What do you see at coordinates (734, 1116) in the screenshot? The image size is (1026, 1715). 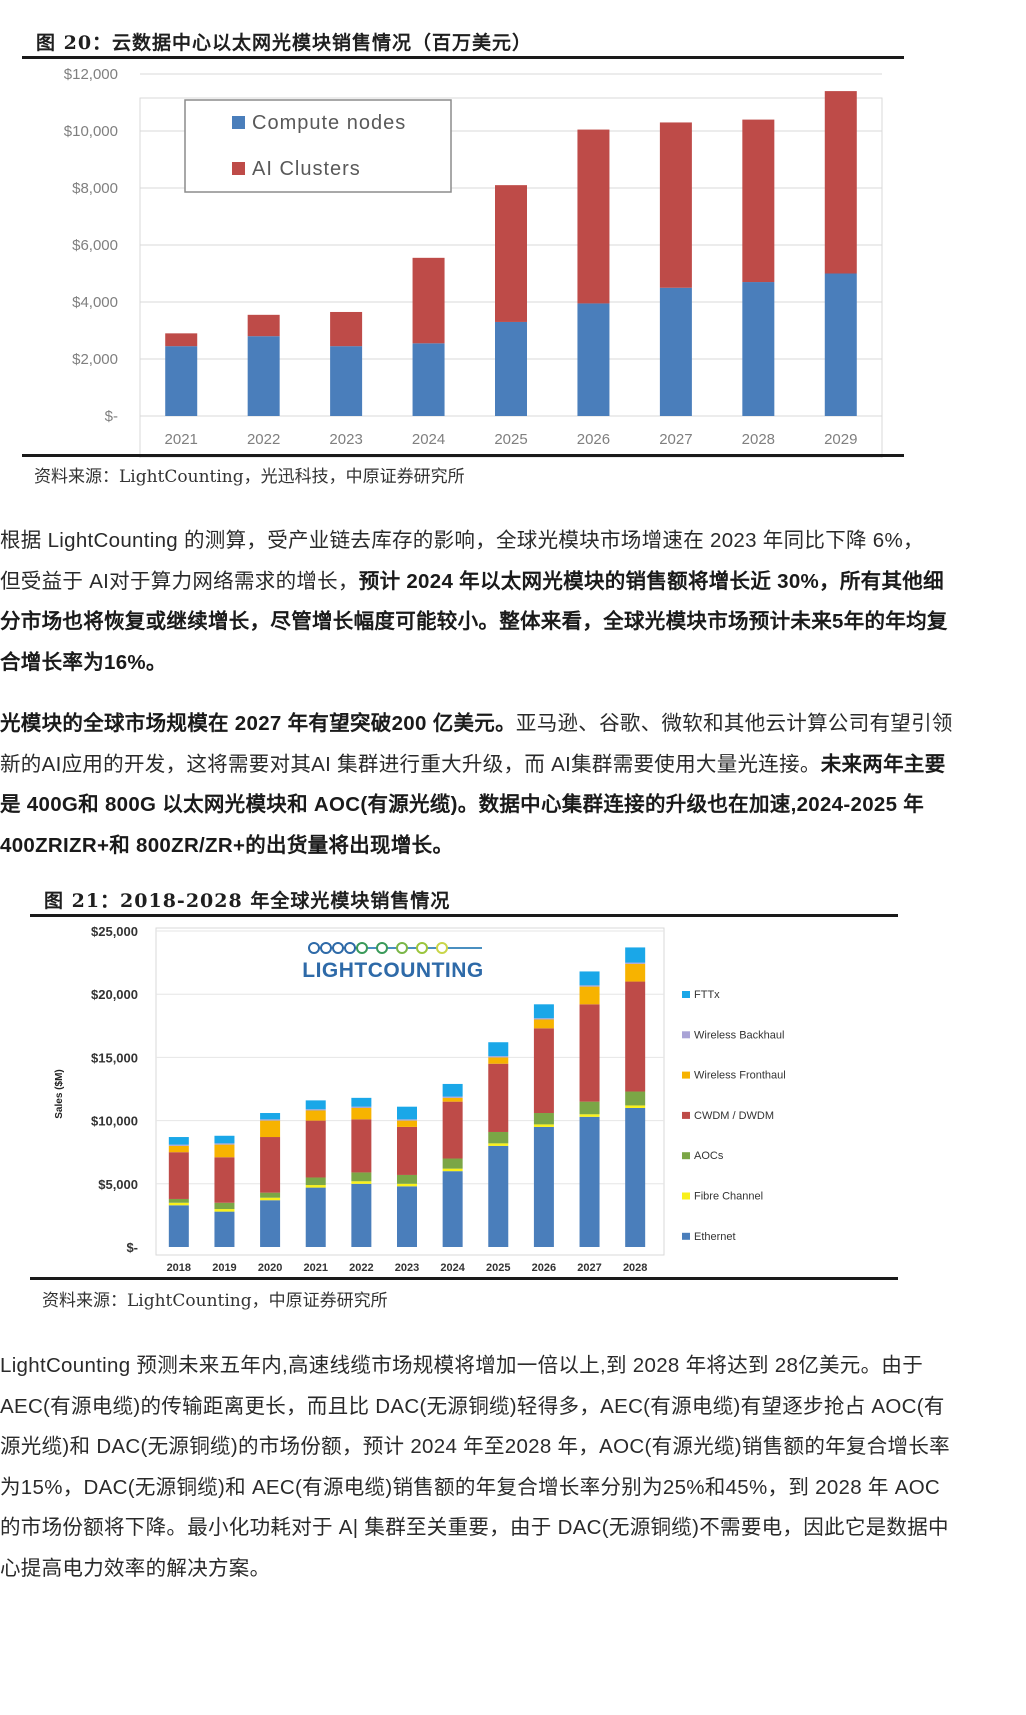 I see `legend-label-cwdm-dwdm: CWDM / DWDM` at bounding box center [734, 1116].